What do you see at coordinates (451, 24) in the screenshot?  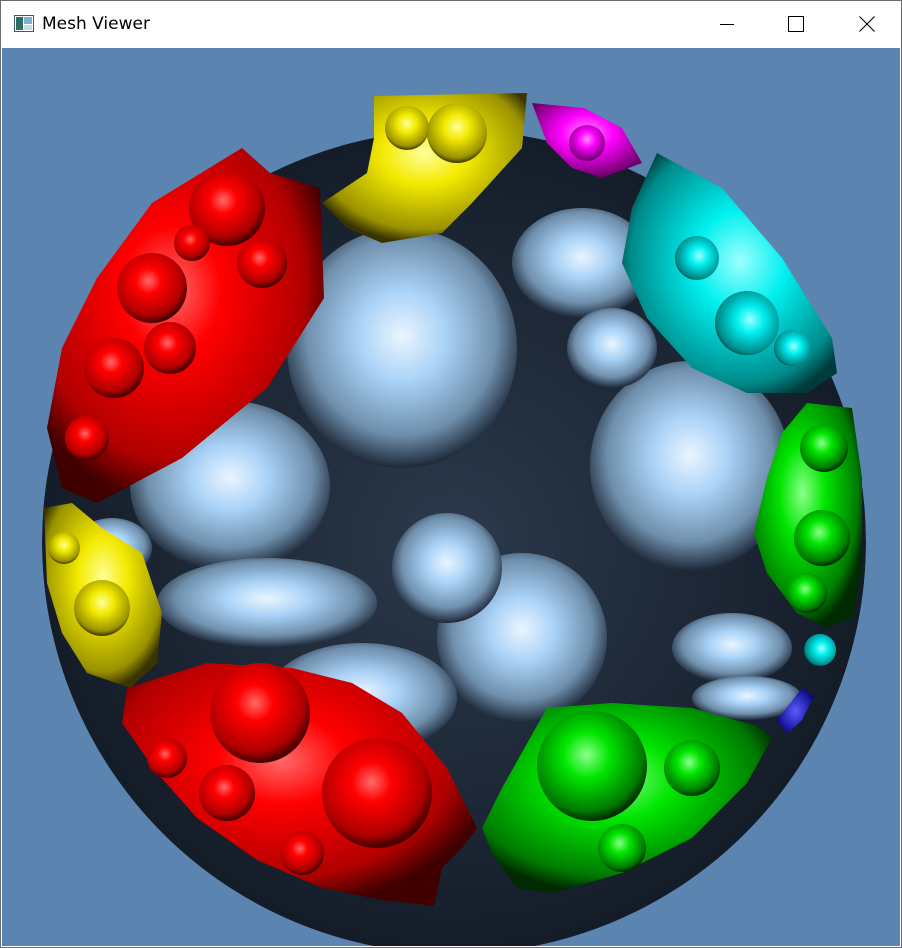 I see `title-bar: Mesh Viewer` at bounding box center [451, 24].